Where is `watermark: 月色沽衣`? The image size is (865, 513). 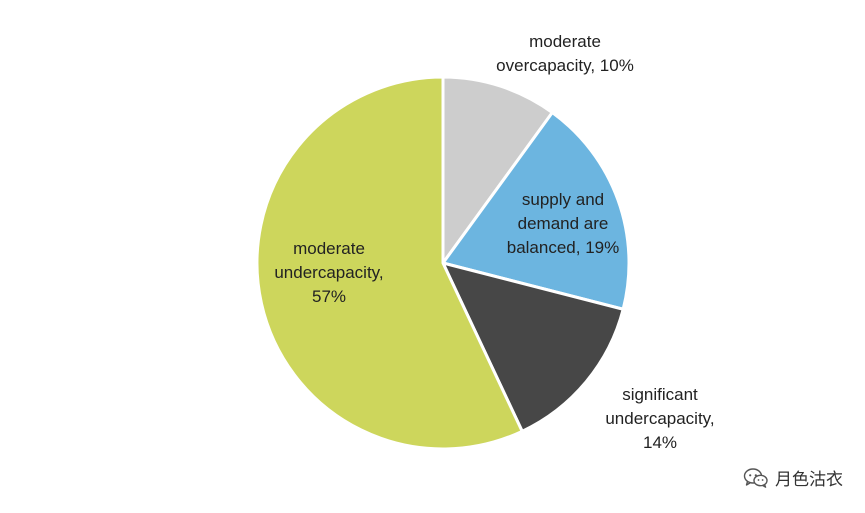 watermark: 月色沽衣 is located at coordinates (793, 477).